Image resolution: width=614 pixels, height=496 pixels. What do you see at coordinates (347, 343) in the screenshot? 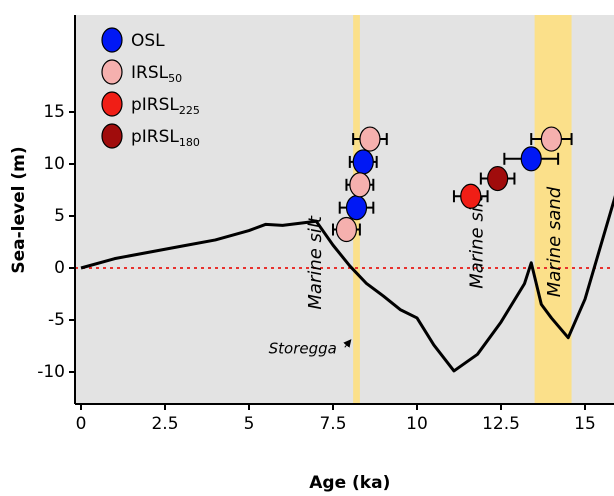
I see `storegga-arrow` at bounding box center [347, 343].